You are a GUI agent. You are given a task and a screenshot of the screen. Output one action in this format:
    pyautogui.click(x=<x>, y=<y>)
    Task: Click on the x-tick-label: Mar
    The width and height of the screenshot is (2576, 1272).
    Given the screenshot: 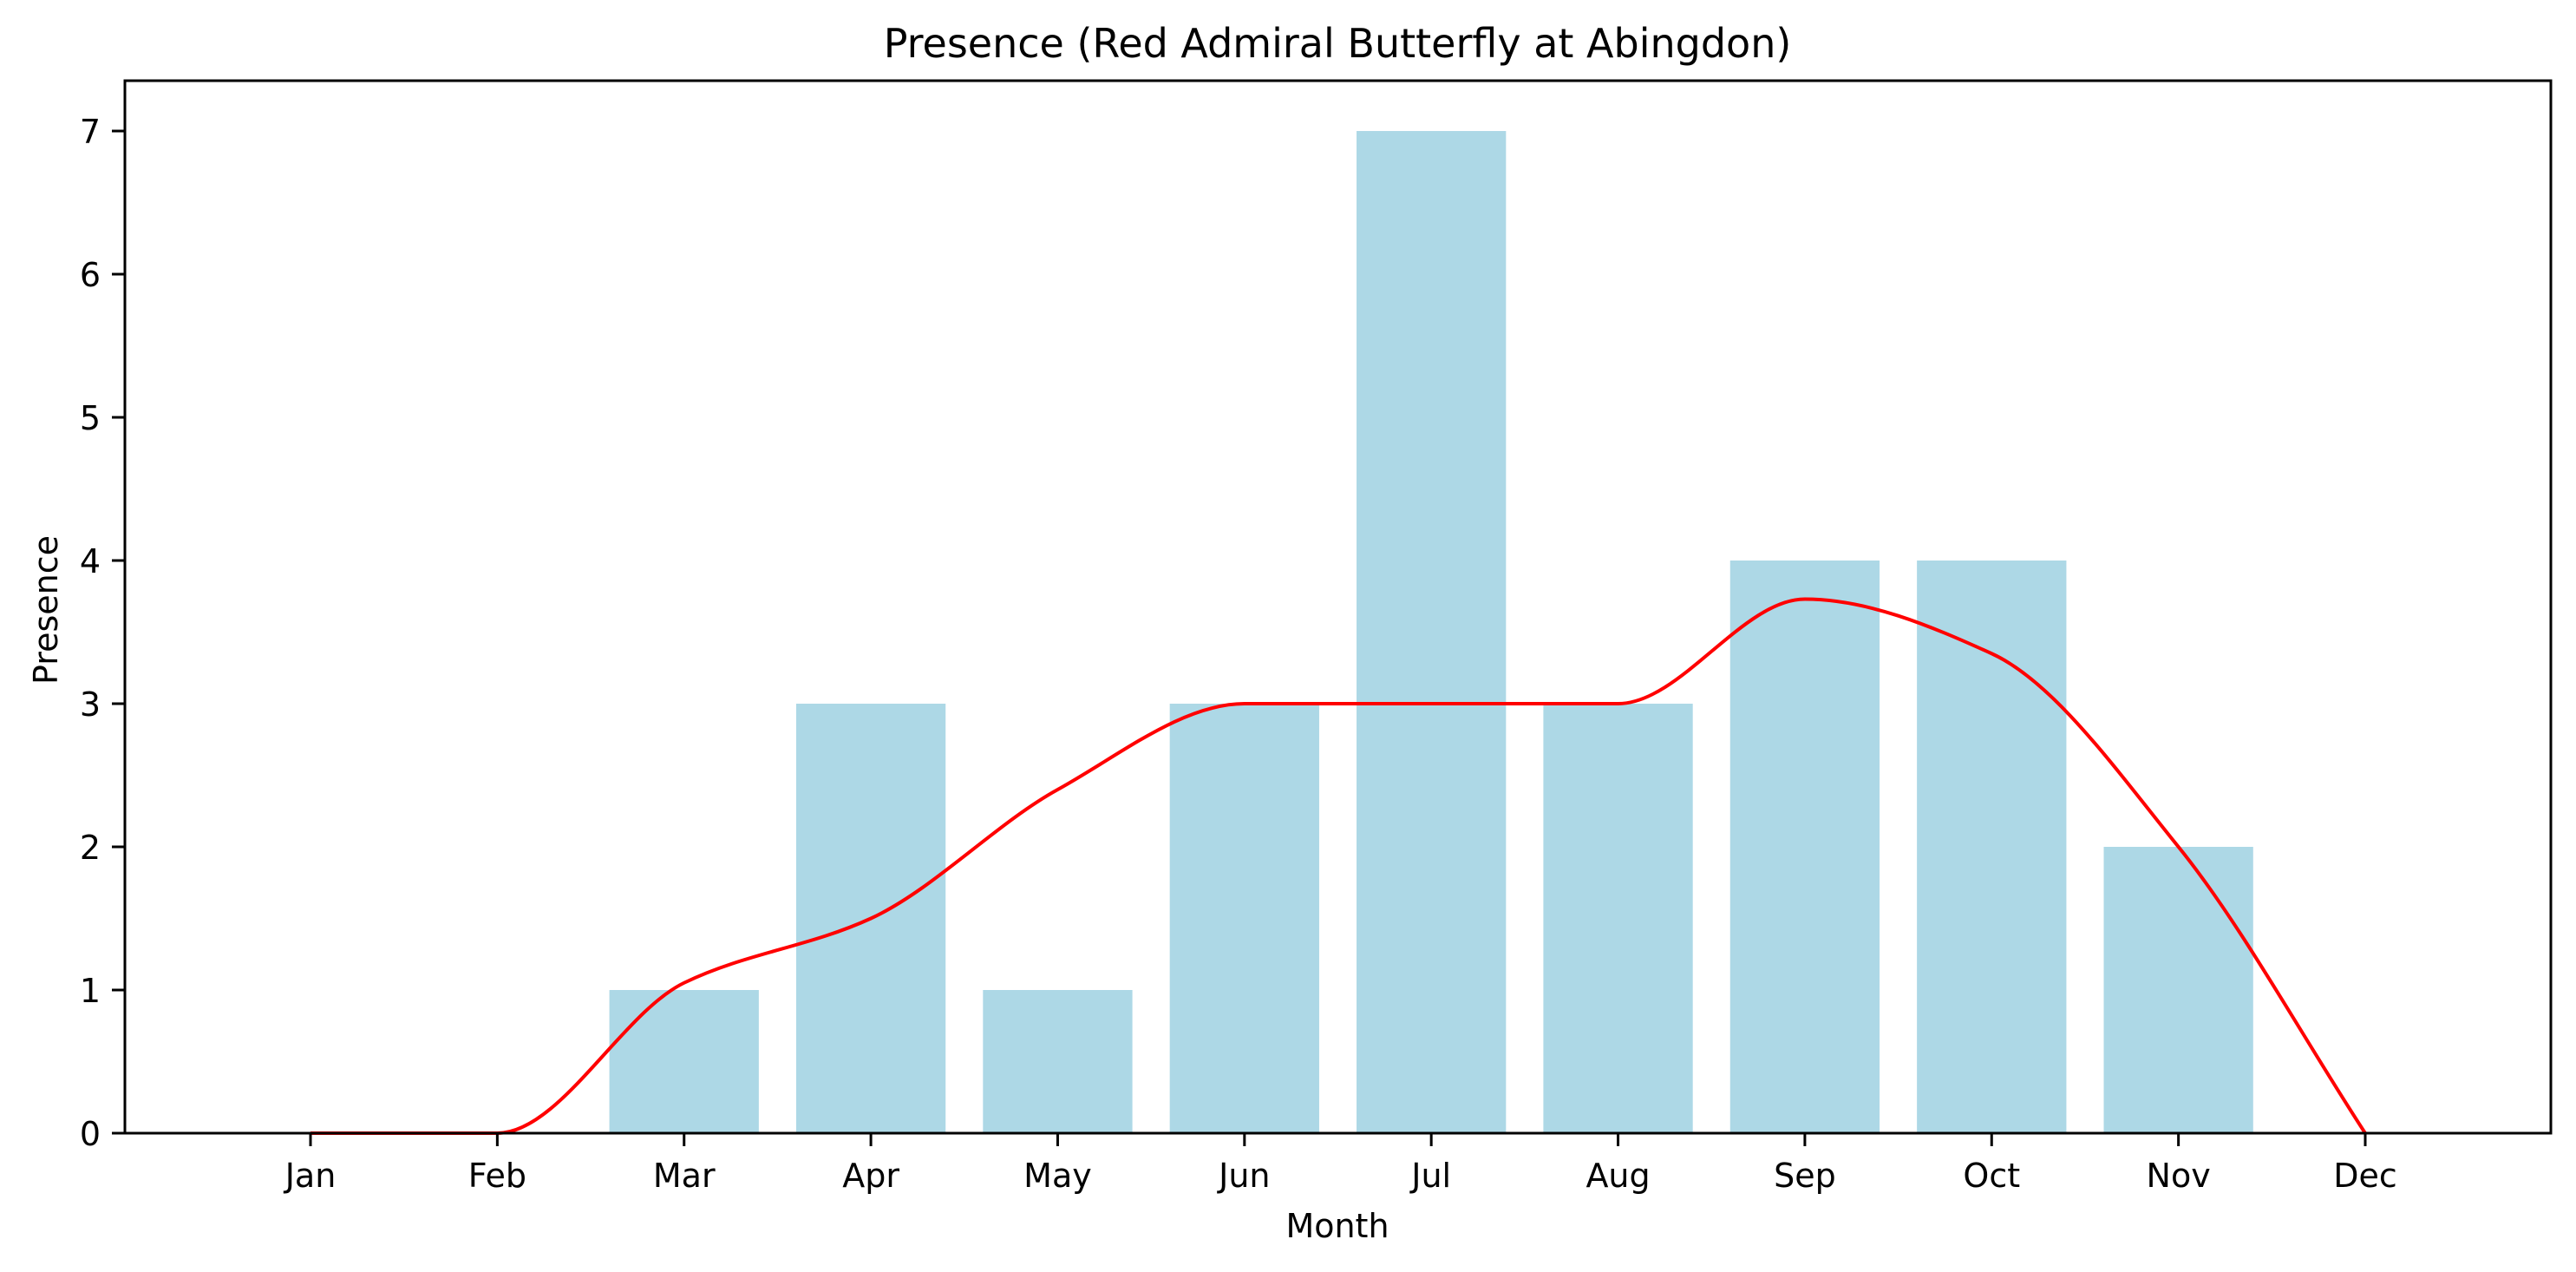 What is the action you would take?
    pyautogui.click(x=684, y=1176)
    